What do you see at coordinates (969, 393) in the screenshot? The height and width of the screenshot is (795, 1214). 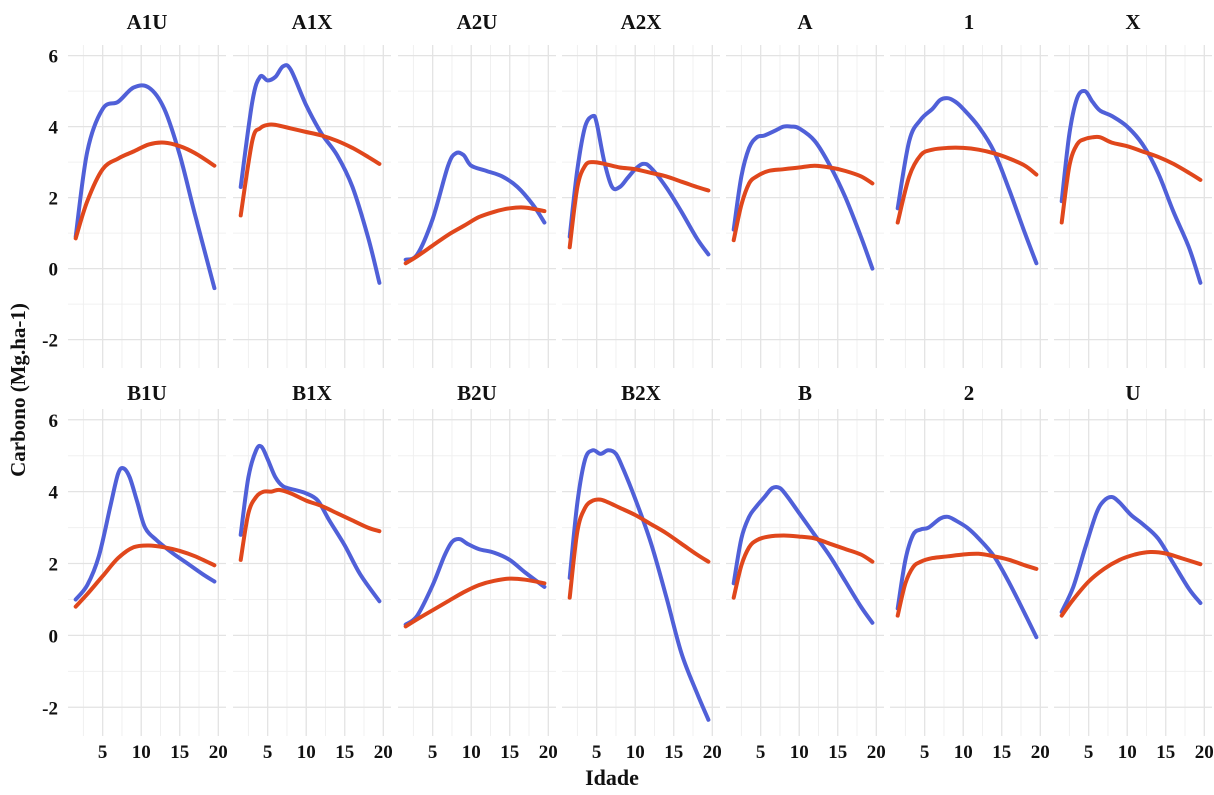 I see `panel-title: 2` at bounding box center [969, 393].